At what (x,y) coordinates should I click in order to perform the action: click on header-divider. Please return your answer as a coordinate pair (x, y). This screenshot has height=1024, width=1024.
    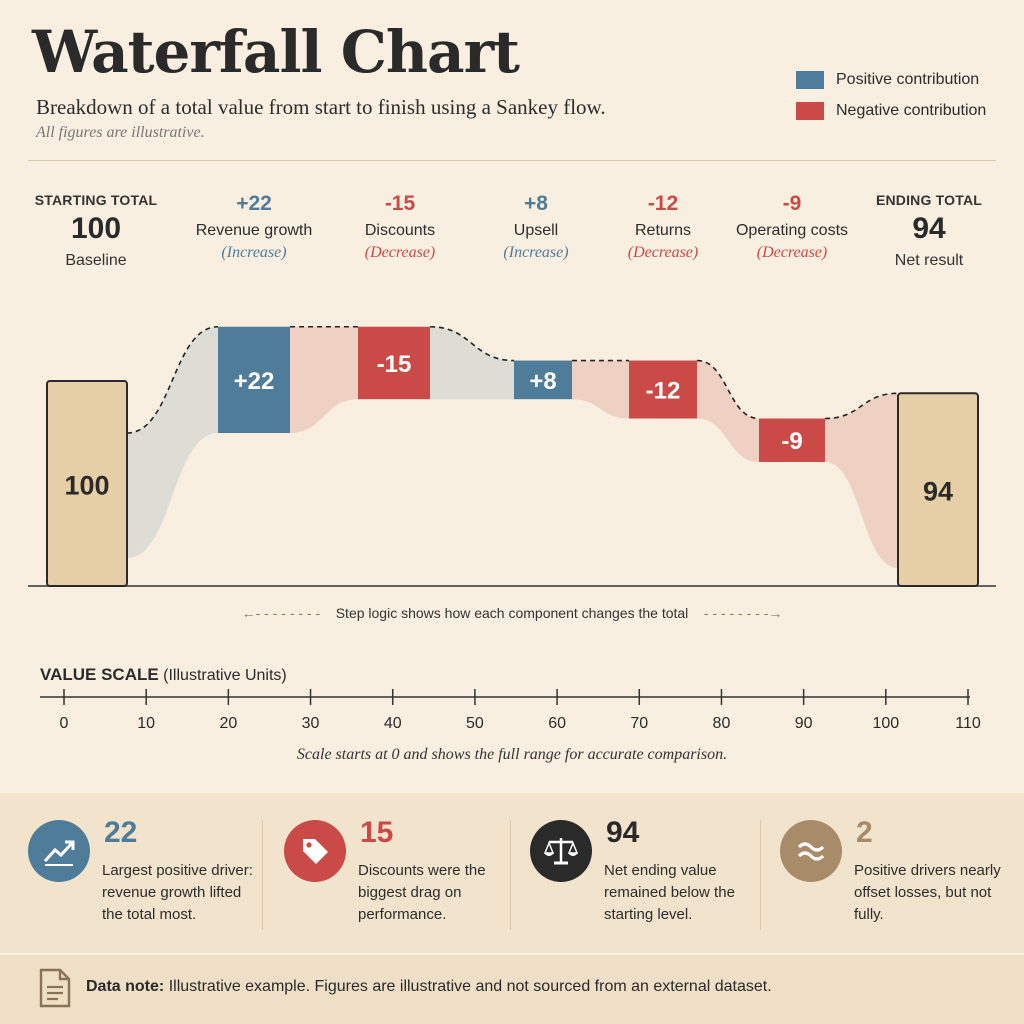
    Looking at the image, I should click on (512, 160).